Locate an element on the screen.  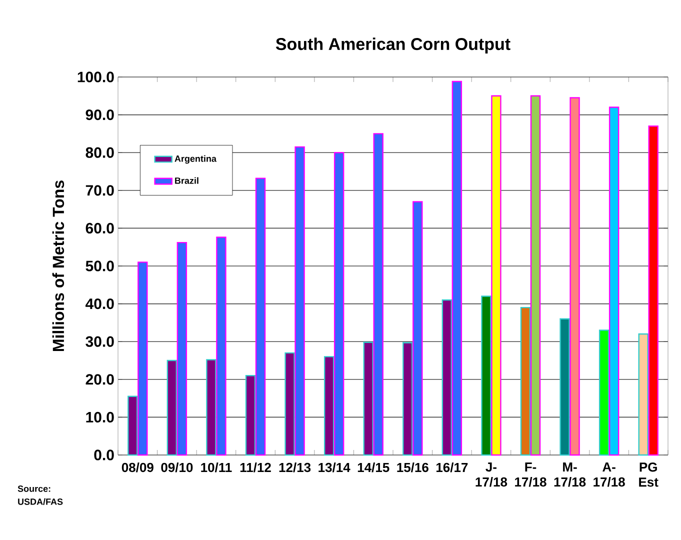
legend-label: Argentina is located at coordinates (195, 159).